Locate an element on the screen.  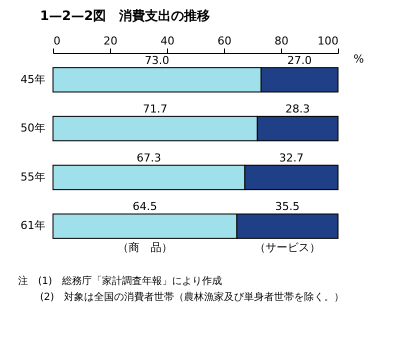
y-tick-label: 50年 is located at coordinates (33, 128).